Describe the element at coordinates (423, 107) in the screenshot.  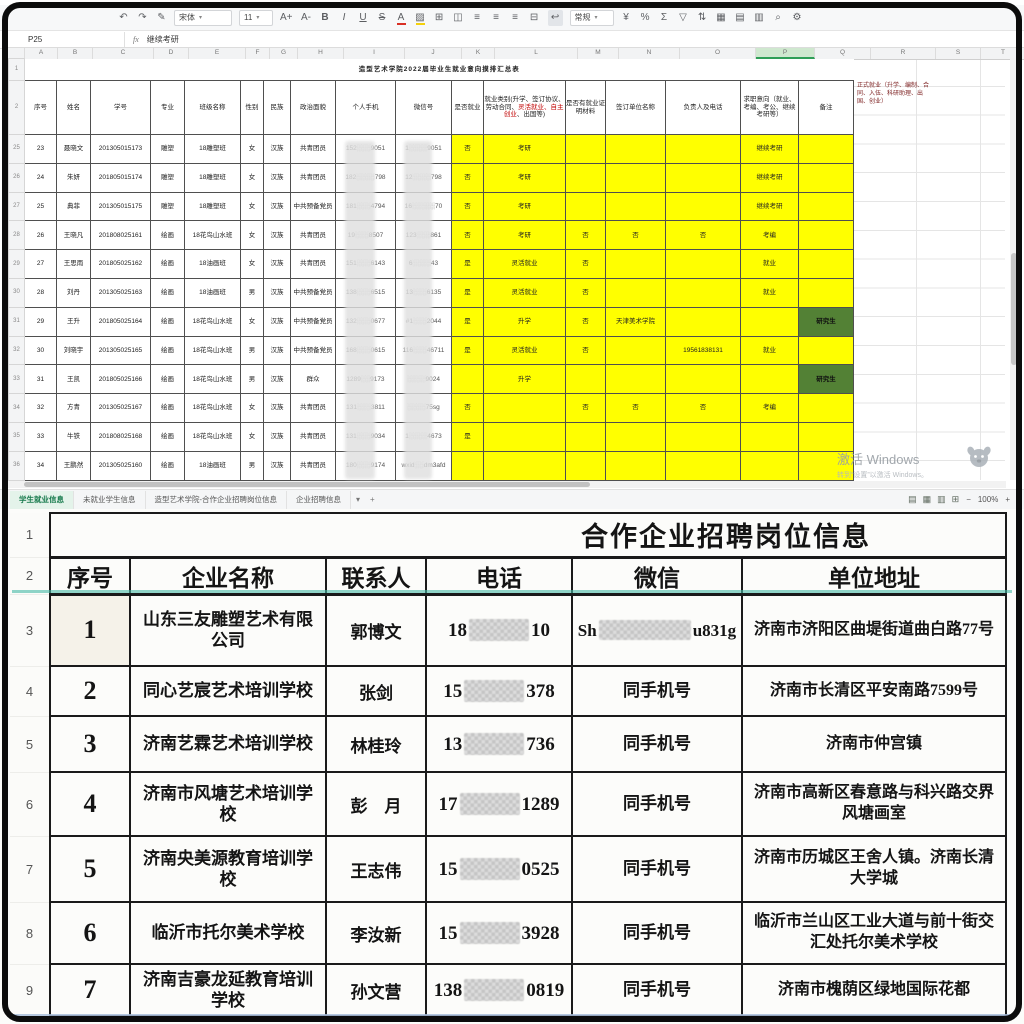
I see `header-cell: 微信号` at that location.